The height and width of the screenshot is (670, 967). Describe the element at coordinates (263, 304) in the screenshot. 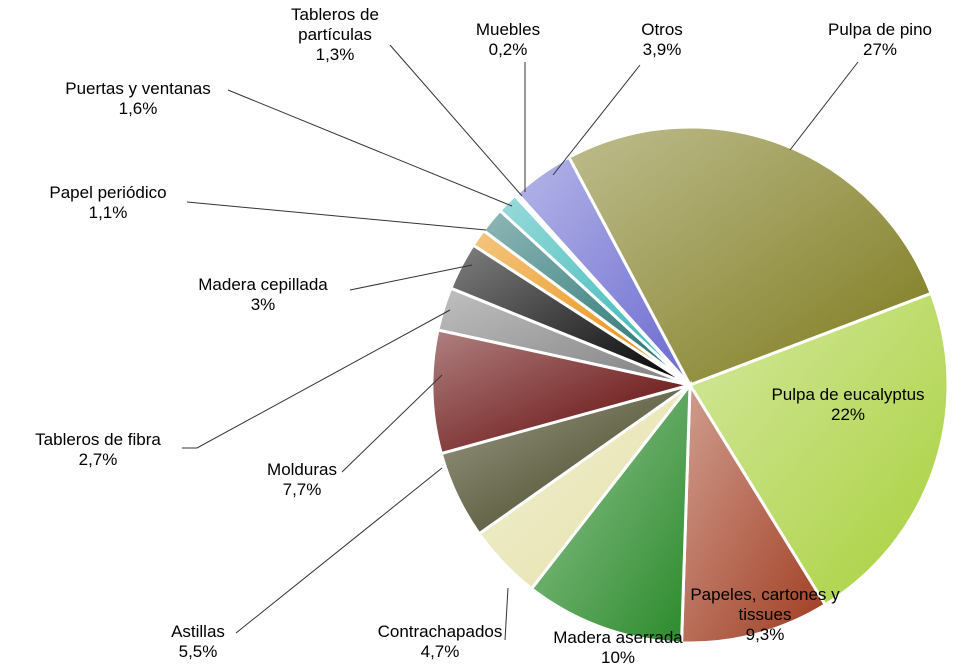

I see `value-label: 3%` at that location.